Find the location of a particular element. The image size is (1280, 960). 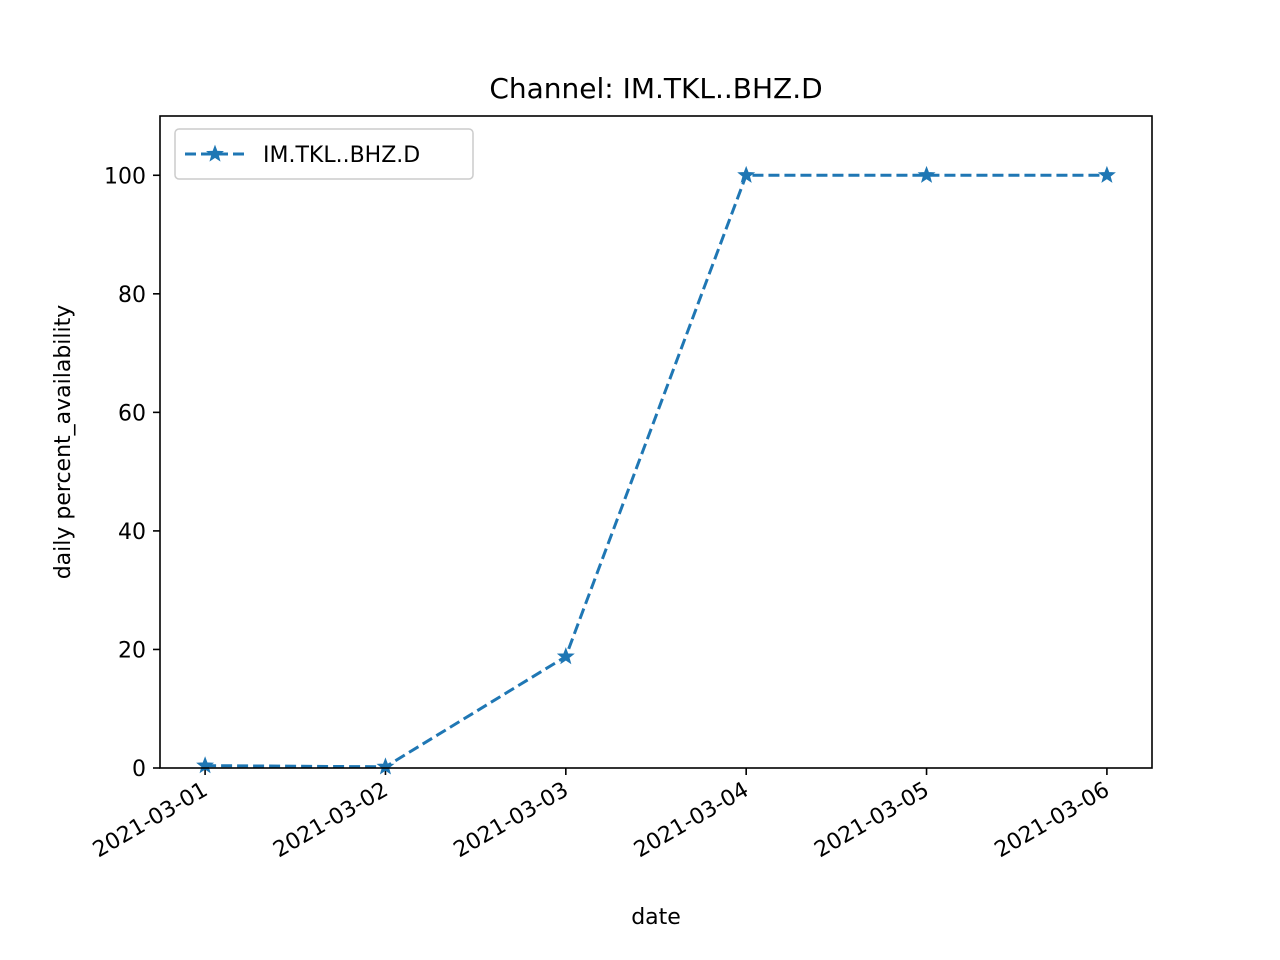

x-axis-label: date is located at coordinates (656, 917).